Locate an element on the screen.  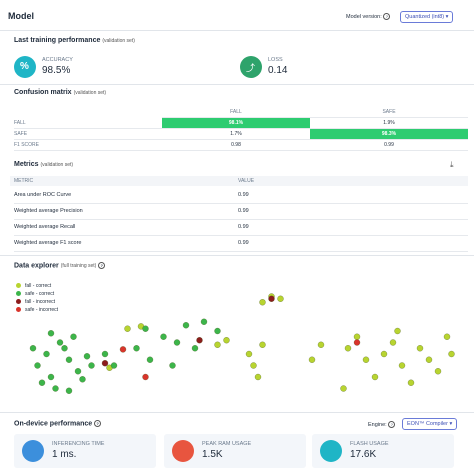
engine-label: Engine: ? is located at coordinates (382, 424).